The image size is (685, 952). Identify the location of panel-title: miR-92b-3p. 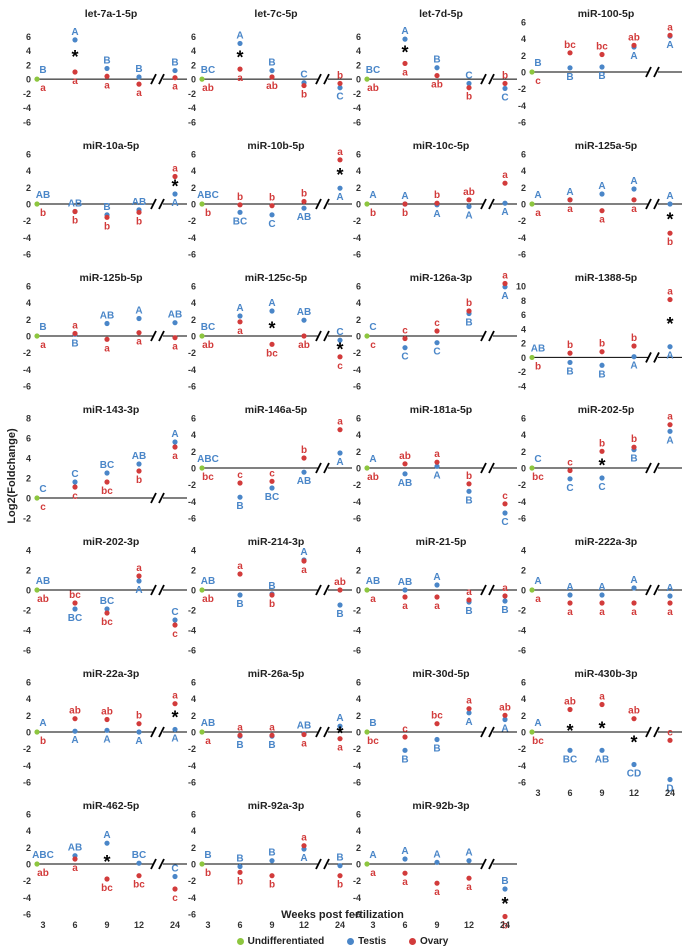
(440, 806).